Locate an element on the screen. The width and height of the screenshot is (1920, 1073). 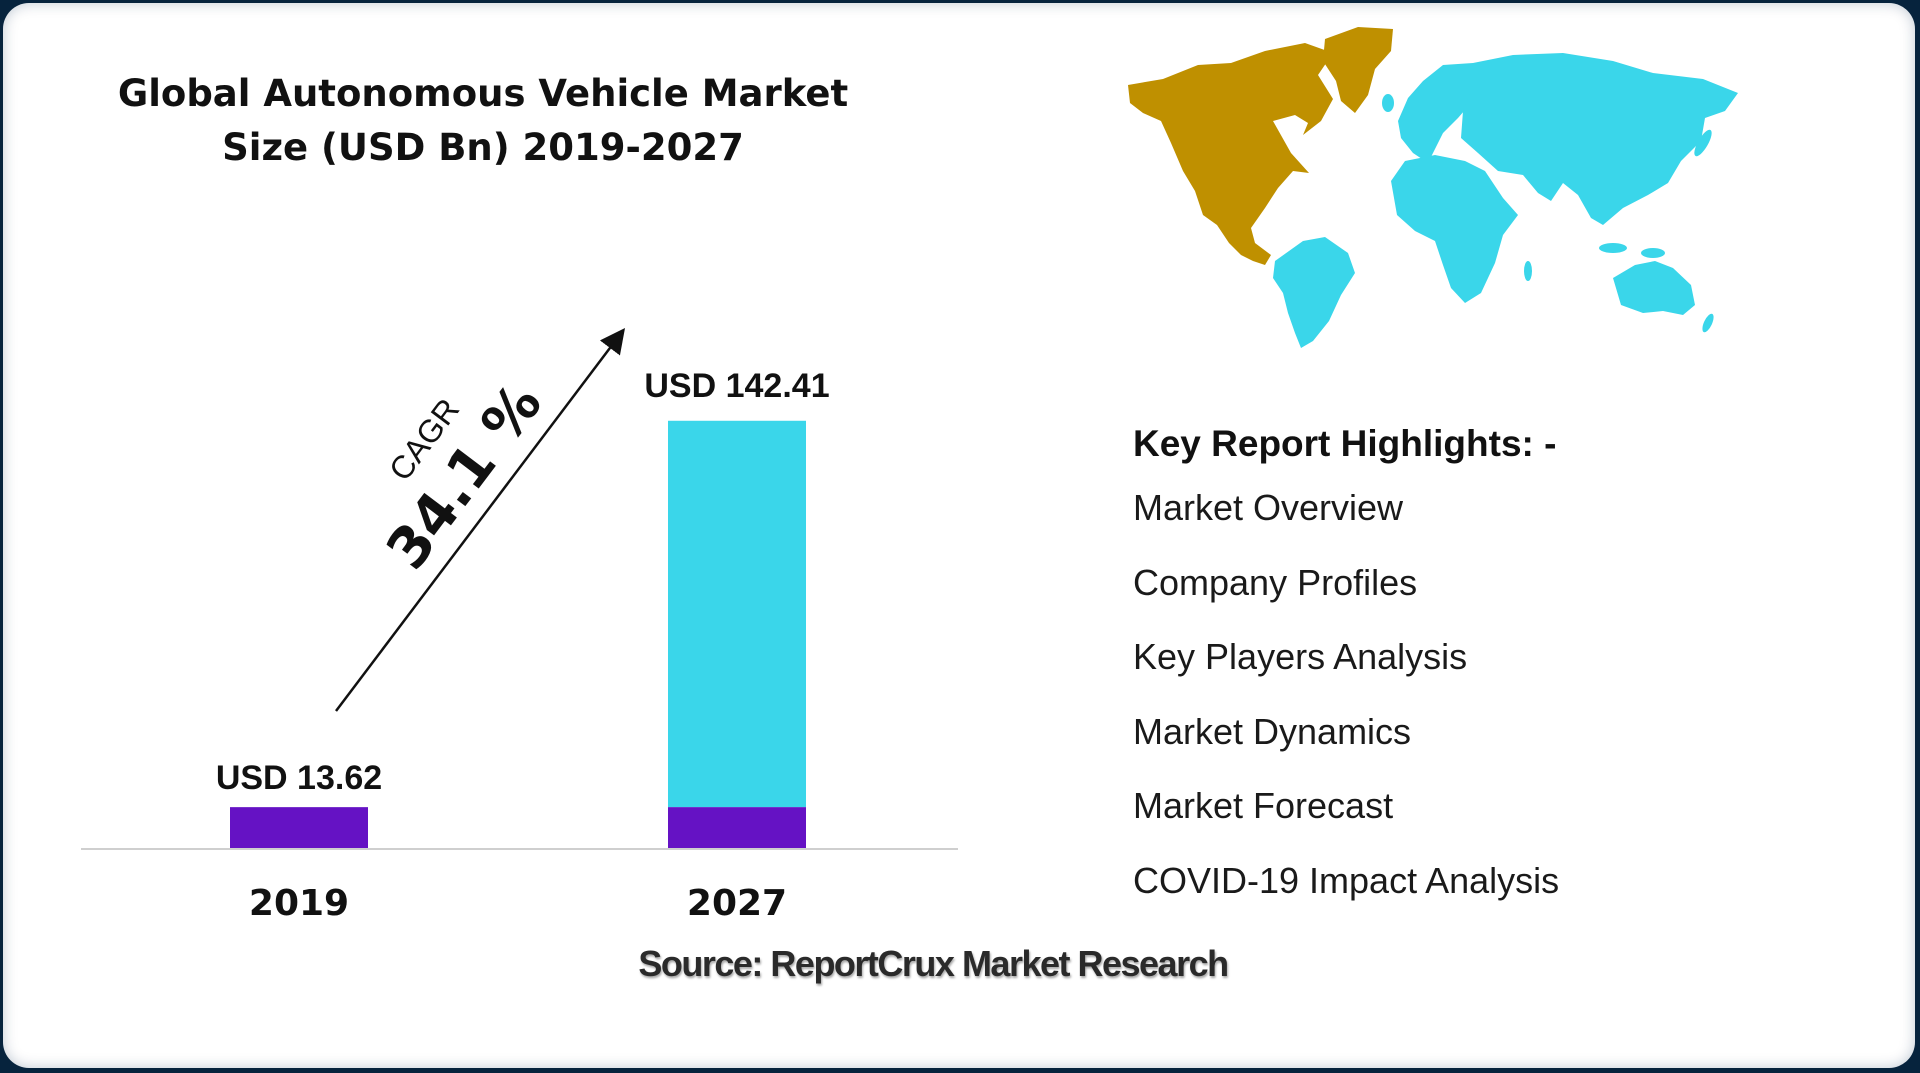
highlights-heading: Key Report Highlights: - is located at coordinates (1345, 443).